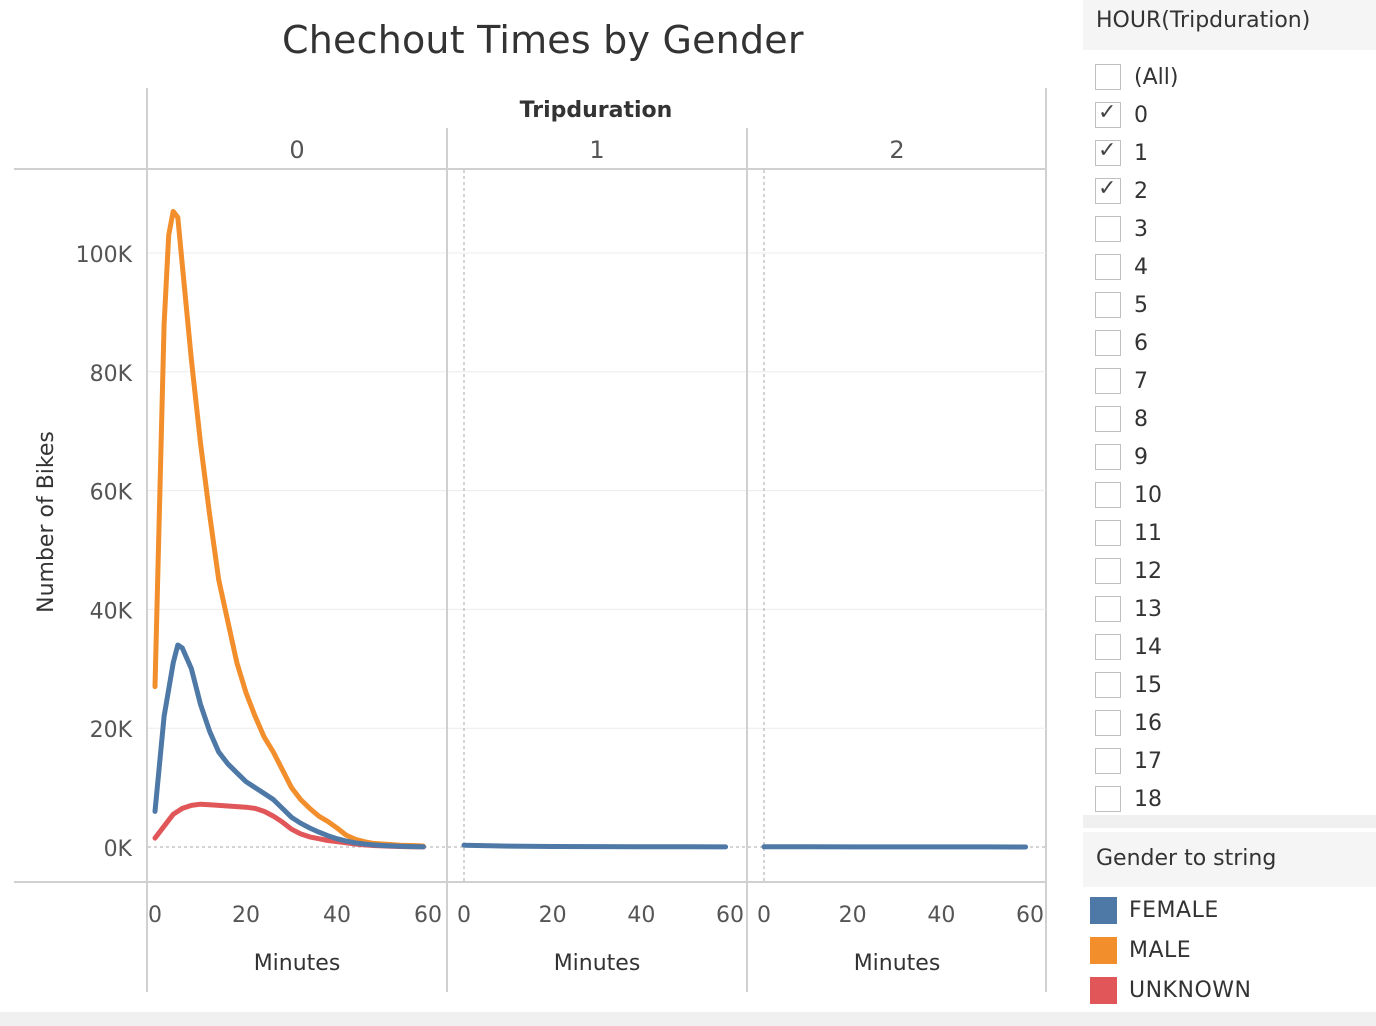 Image resolution: width=1376 pixels, height=1026 pixels. I want to click on y-axis-label: Number of Bikes, so click(46, 522).